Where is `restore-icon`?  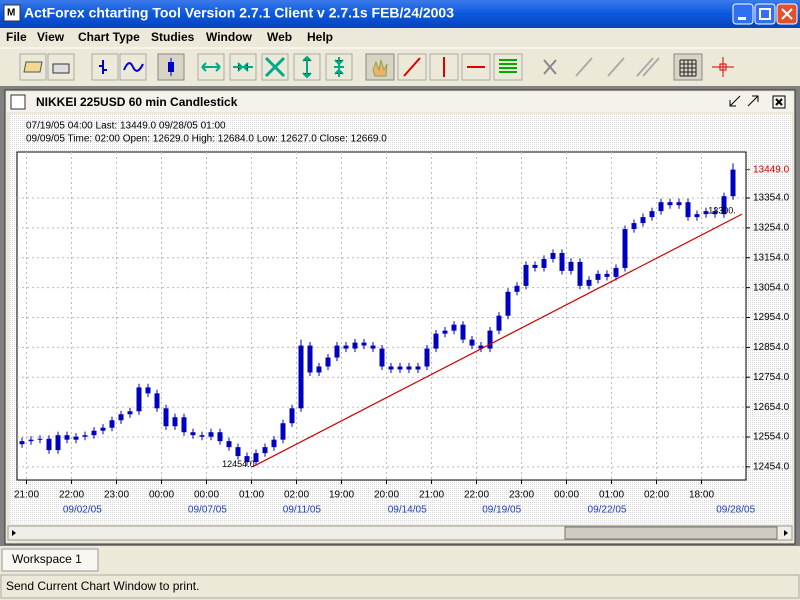 restore-icon is located at coordinates (753, 101).